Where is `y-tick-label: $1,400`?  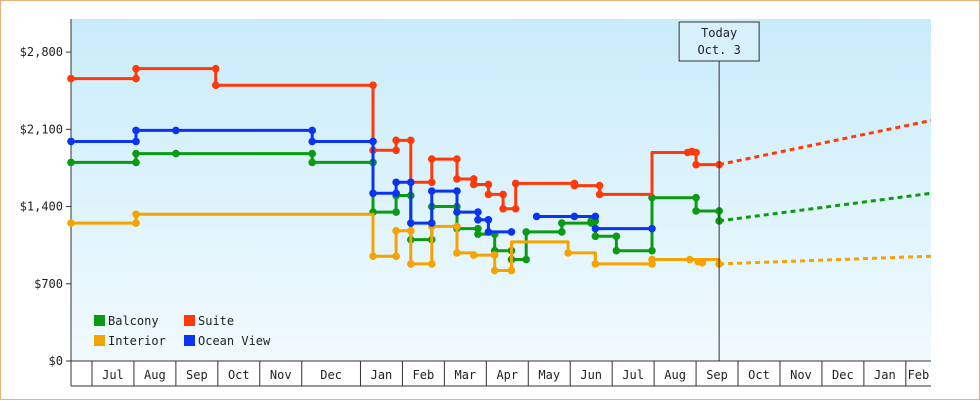
y-tick-label: $1,400 is located at coordinates (41, 207).